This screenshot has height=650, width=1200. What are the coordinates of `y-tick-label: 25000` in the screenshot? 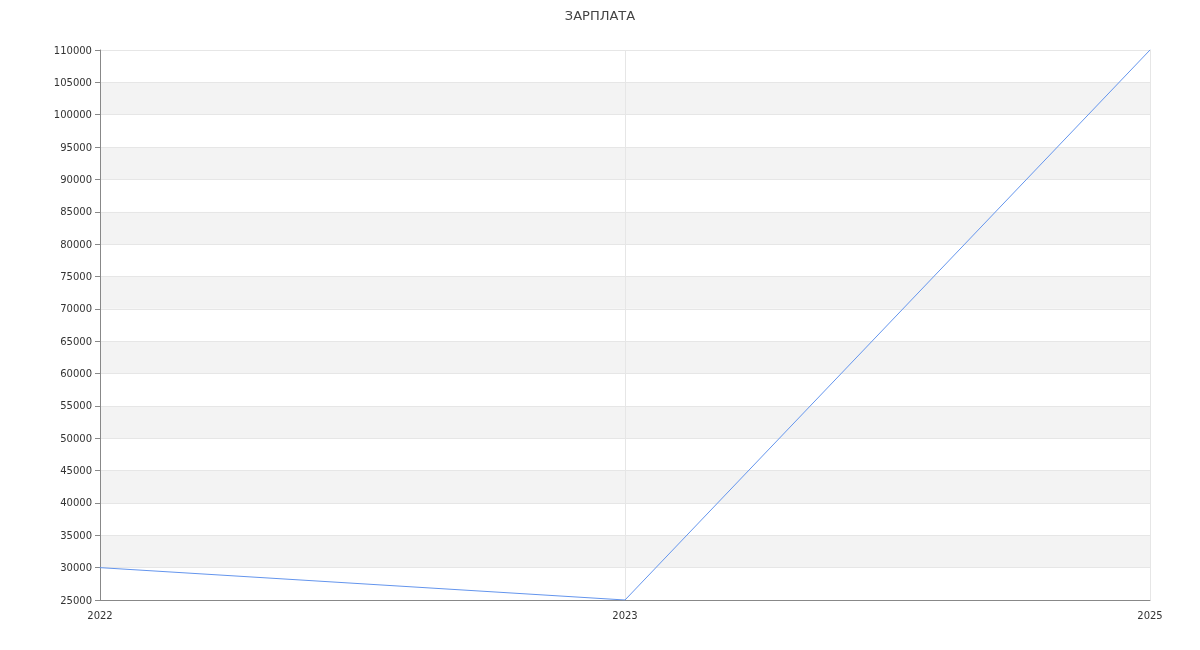 It's located at (76, 600).